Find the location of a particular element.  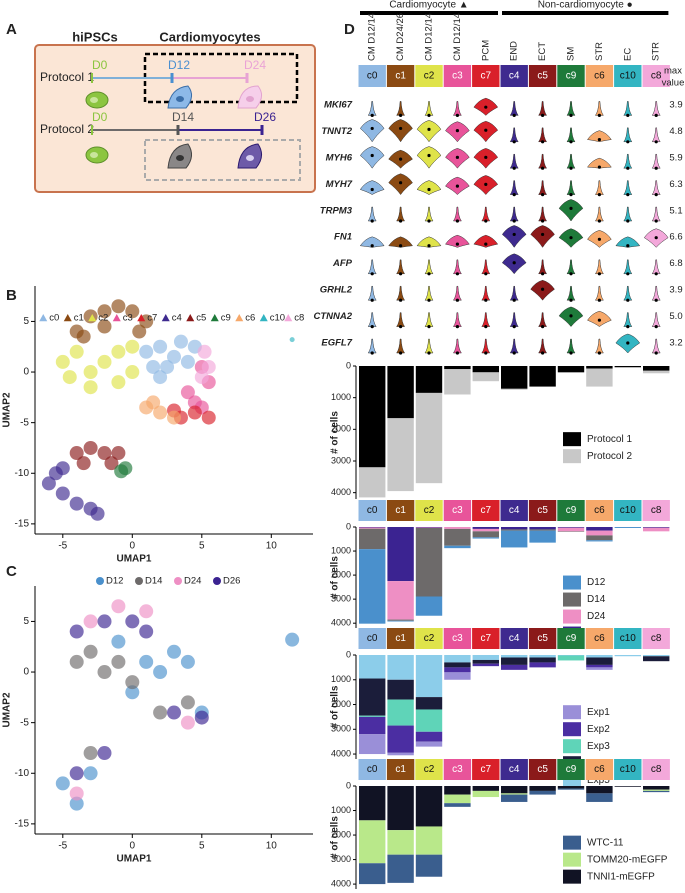

protocol-name: Protocol 2 is located at coordinates (67, 129).